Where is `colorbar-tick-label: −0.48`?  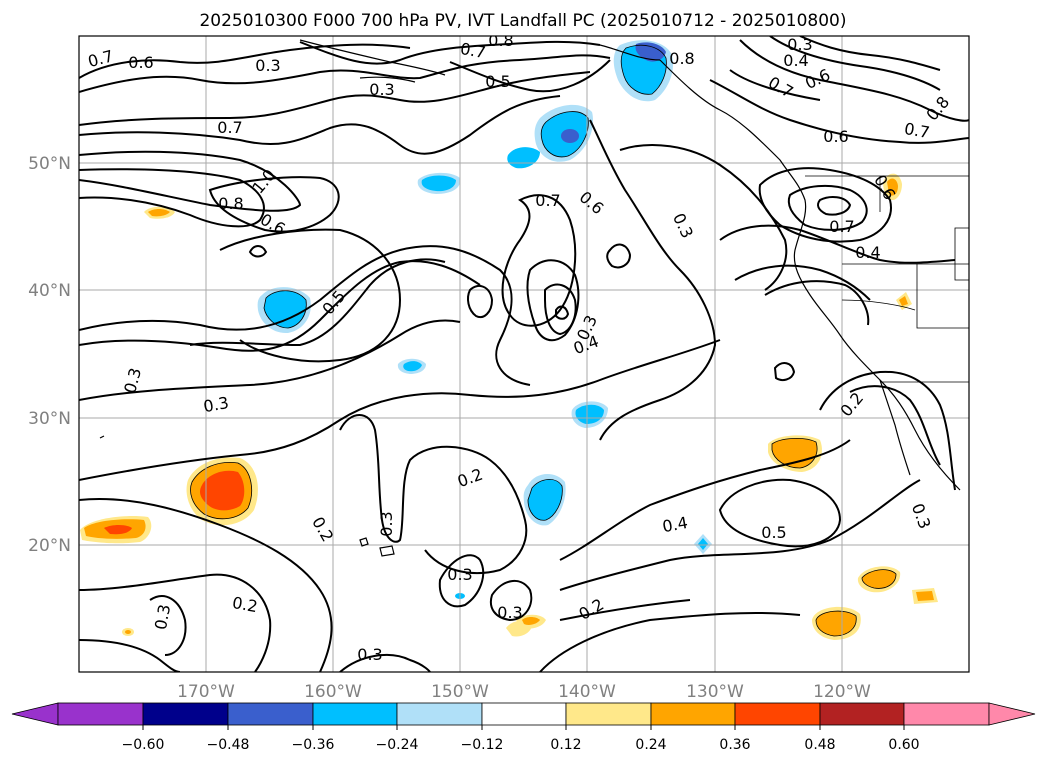 colorbar-tick-label: −0.48 is located at coordinates (228, 745).